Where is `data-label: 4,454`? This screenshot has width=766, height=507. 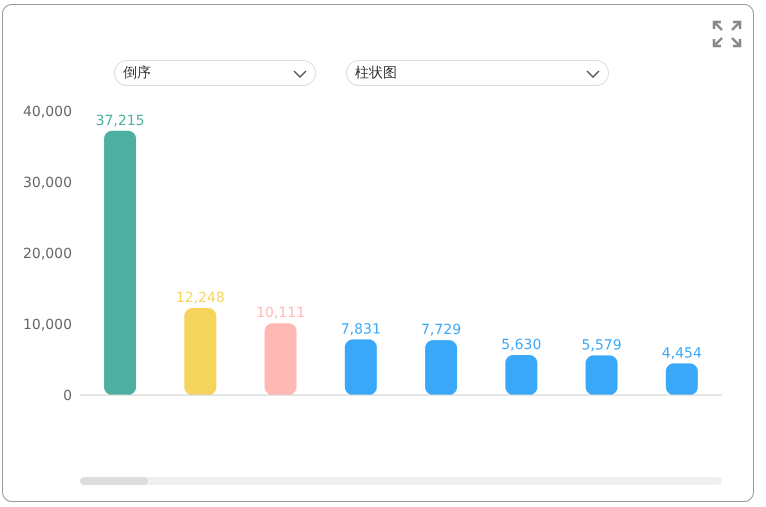
data-label: 4,454 is located at coordinates (682, 353).